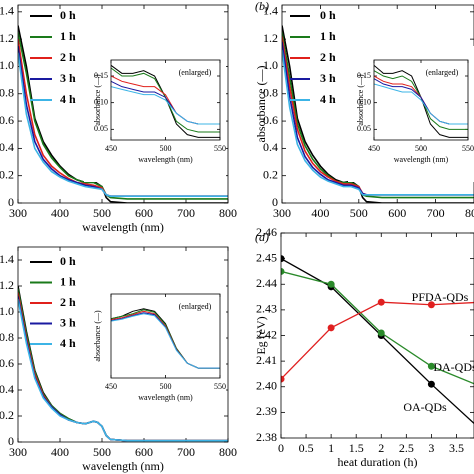 This screenshot has width=474, height=474. I want to click on y-tick-label: 2.44, so click(266, 283).